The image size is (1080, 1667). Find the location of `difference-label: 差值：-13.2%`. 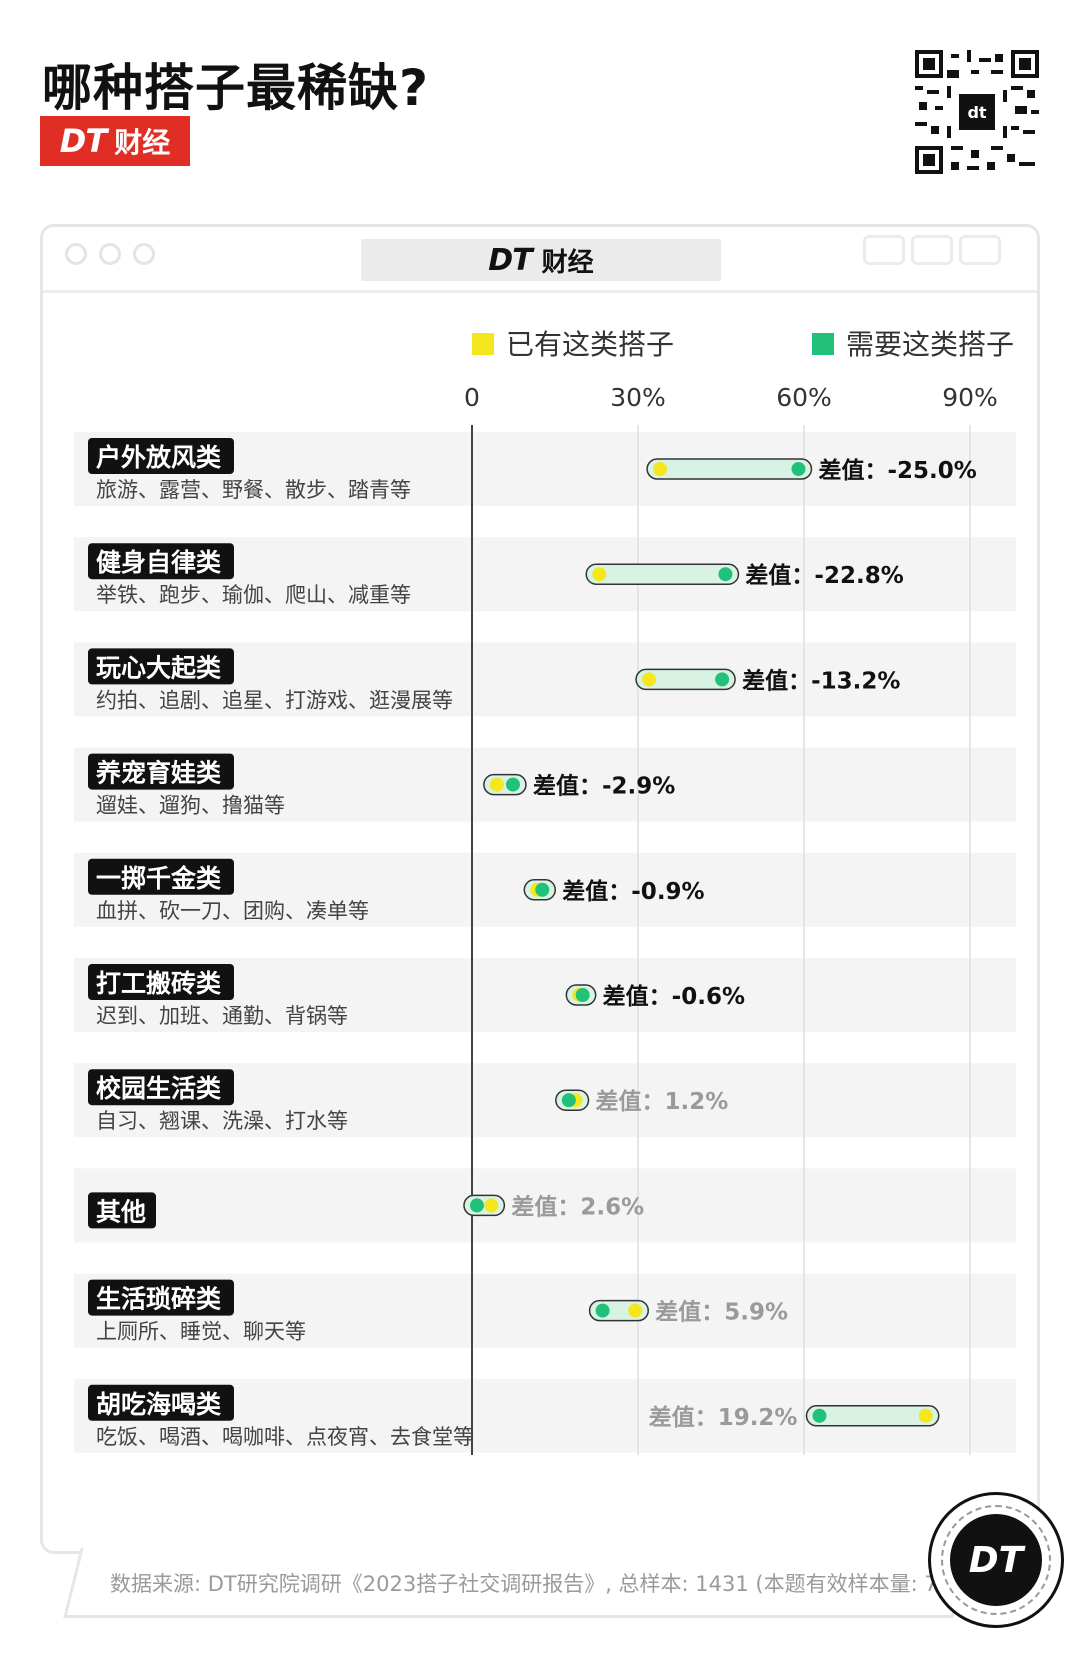

difference-label: 差值：-13.2% is located at coordinates (821, 680).